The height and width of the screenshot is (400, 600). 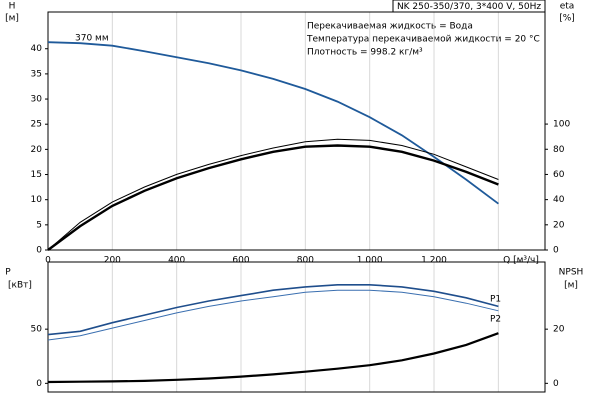 What do you see at coordinates (36, 125) in the screenshot?
I see `y-tick-label: 25` at bounding box center [36, 125].